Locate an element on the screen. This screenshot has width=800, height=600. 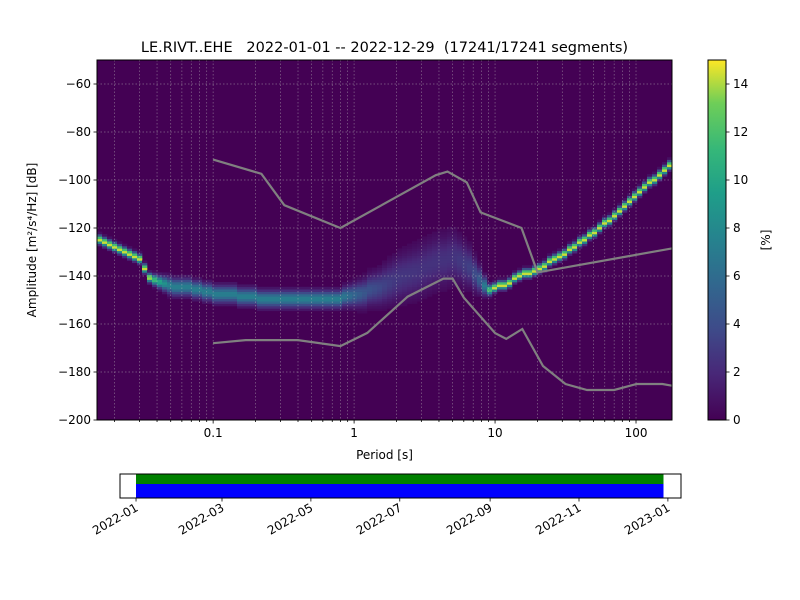
x-tick-label: 10 is located at coordinates (494, 433).